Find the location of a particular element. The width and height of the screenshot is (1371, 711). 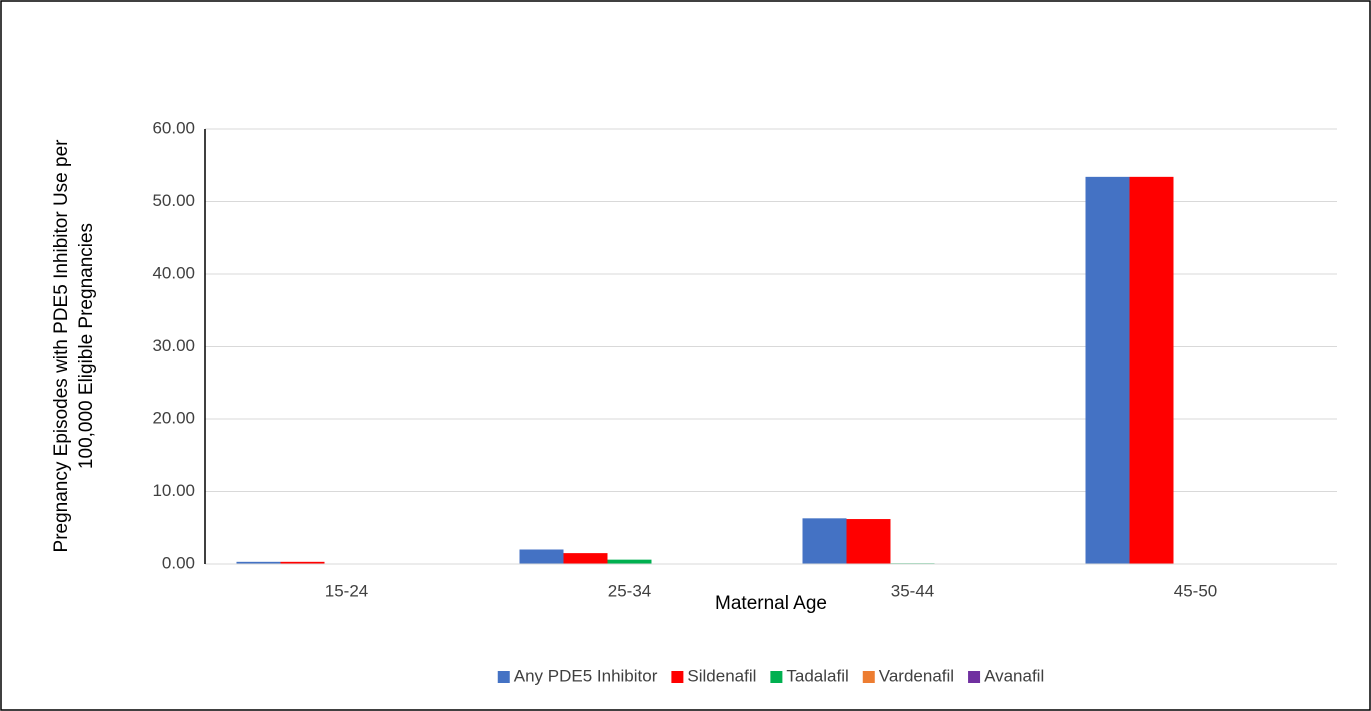

legend-label: Sildenafil is located at coordinates (721, 675).